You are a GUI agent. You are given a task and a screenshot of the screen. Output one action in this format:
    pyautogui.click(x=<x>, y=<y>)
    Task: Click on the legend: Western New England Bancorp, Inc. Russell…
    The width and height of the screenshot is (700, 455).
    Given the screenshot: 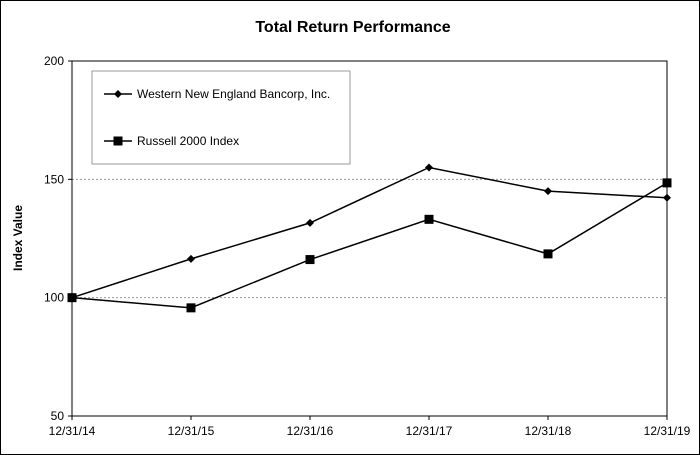 What is the action you would take?
    pyautogui.click(x=221, y=117)
    